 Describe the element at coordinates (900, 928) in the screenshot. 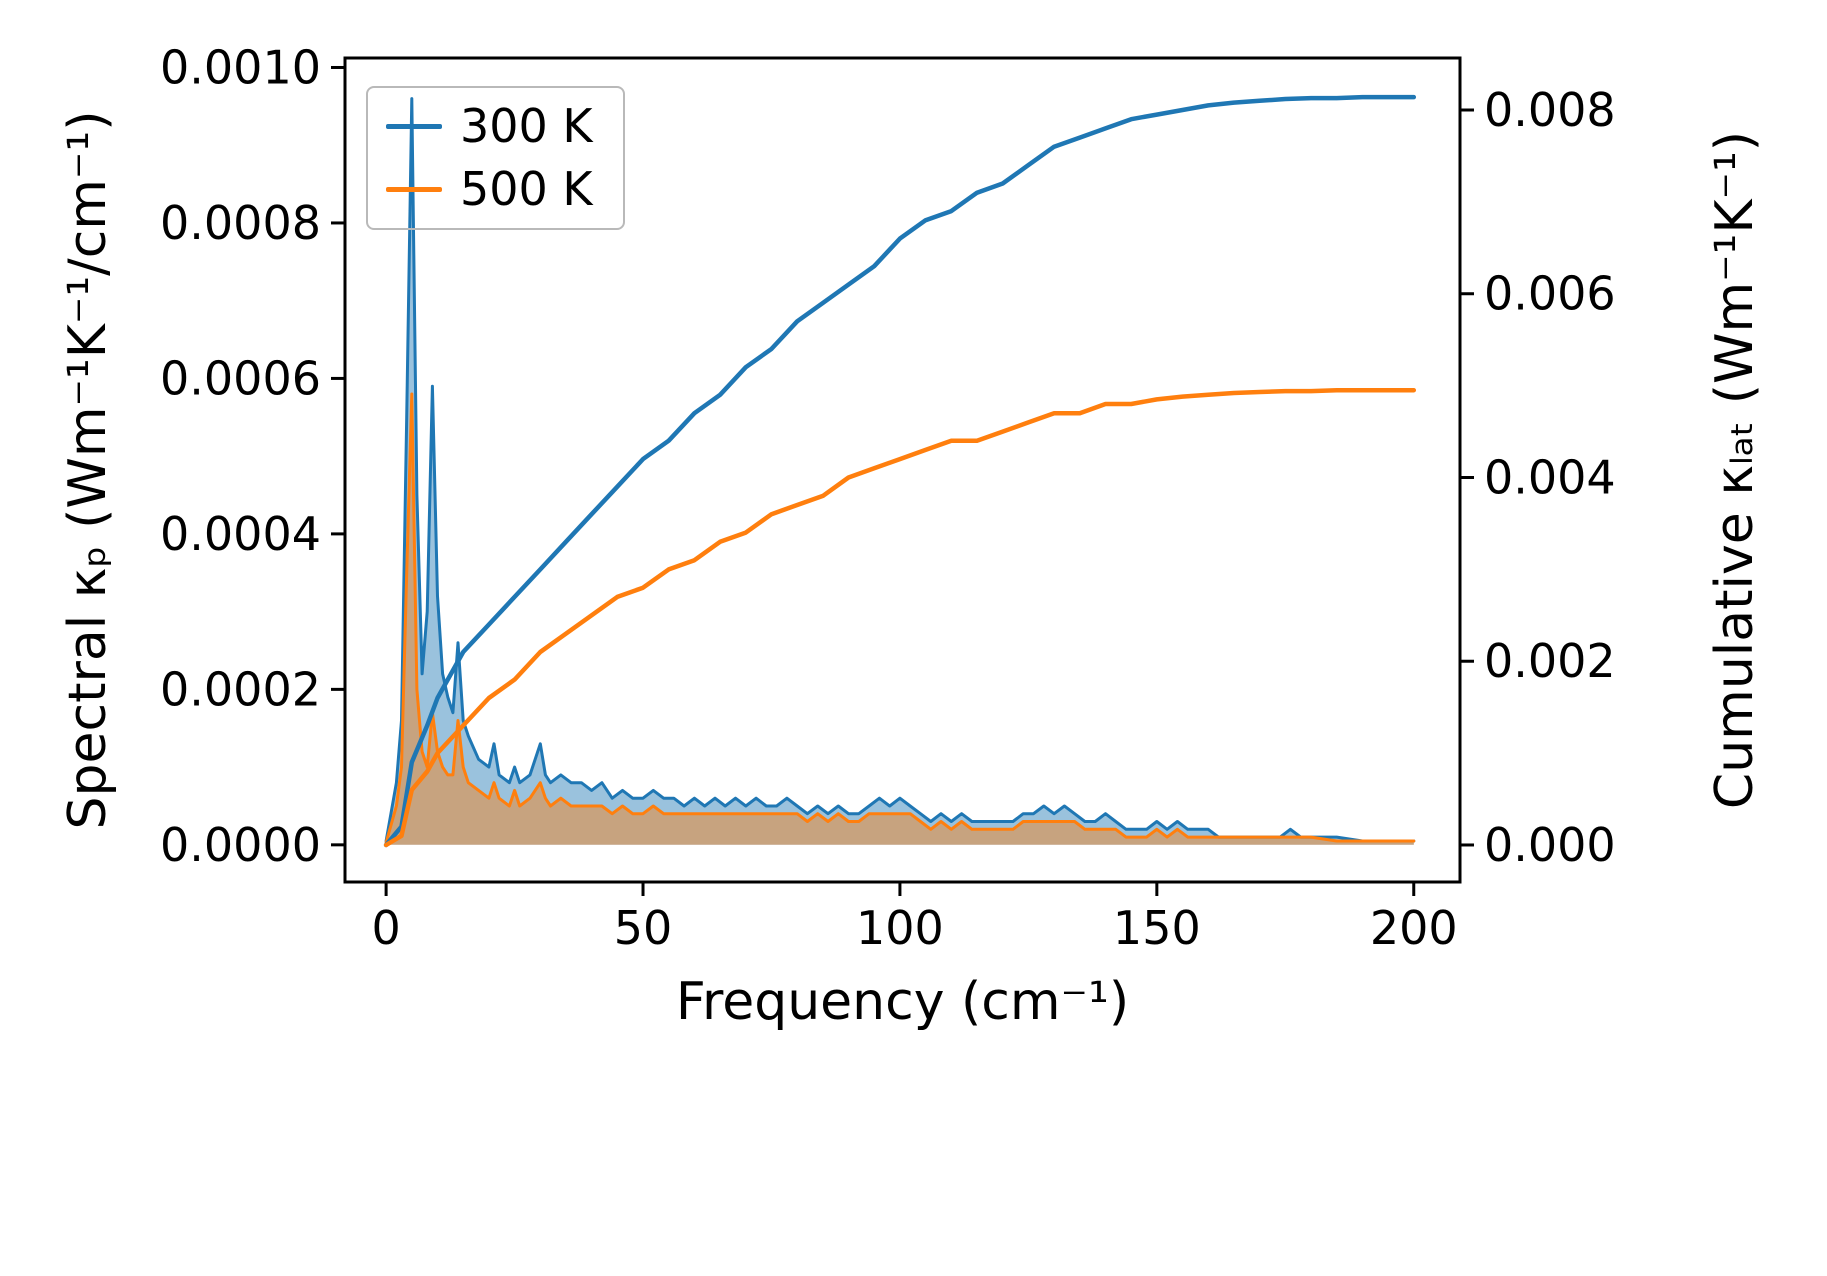

I see `x-tick-label: 100` at that location.